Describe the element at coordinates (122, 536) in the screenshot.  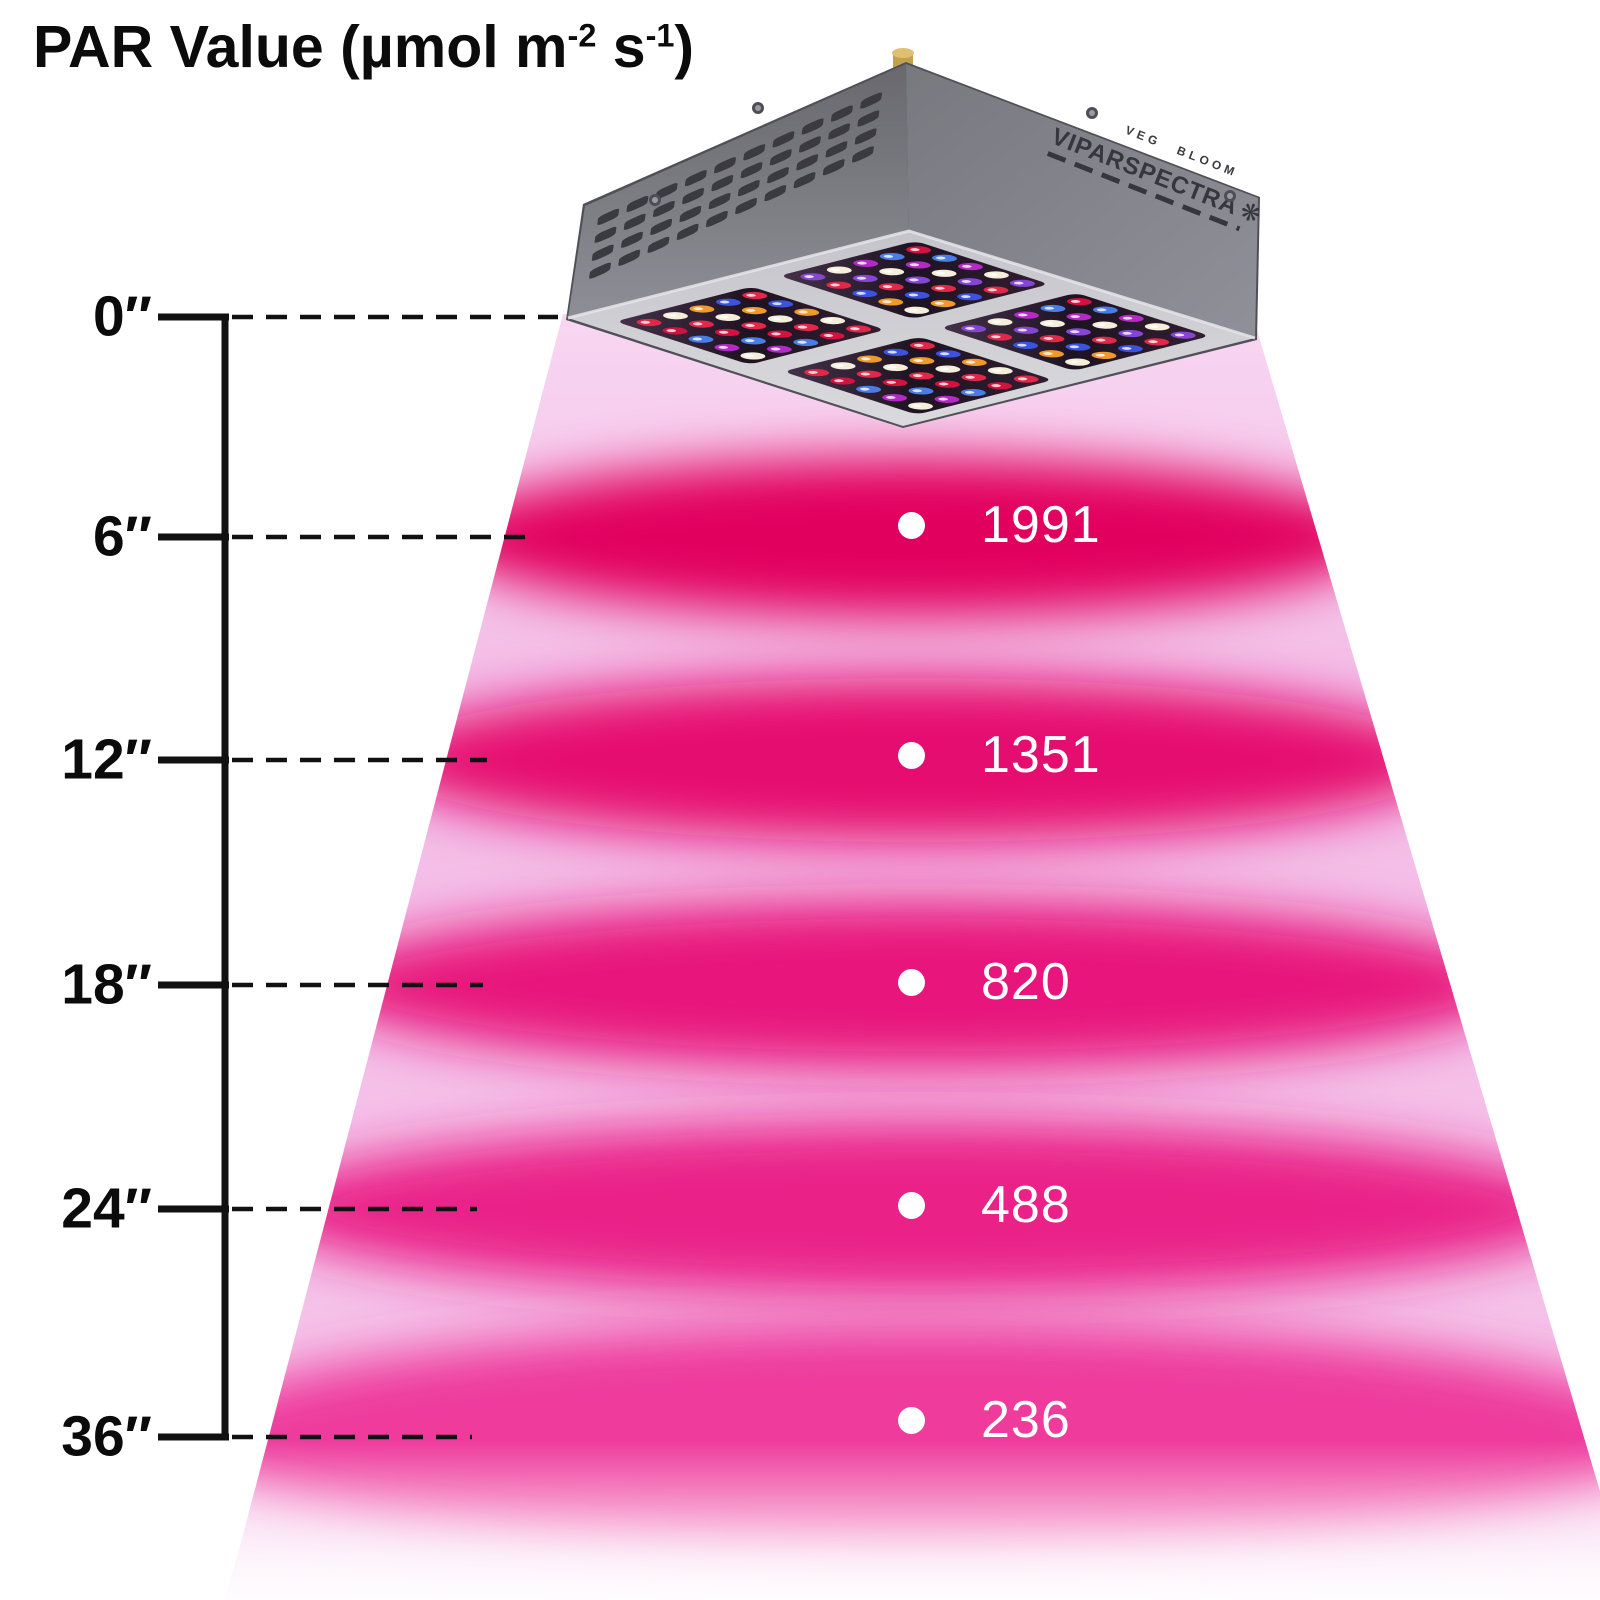
I see `distance-label-6in: 6″` at that location.